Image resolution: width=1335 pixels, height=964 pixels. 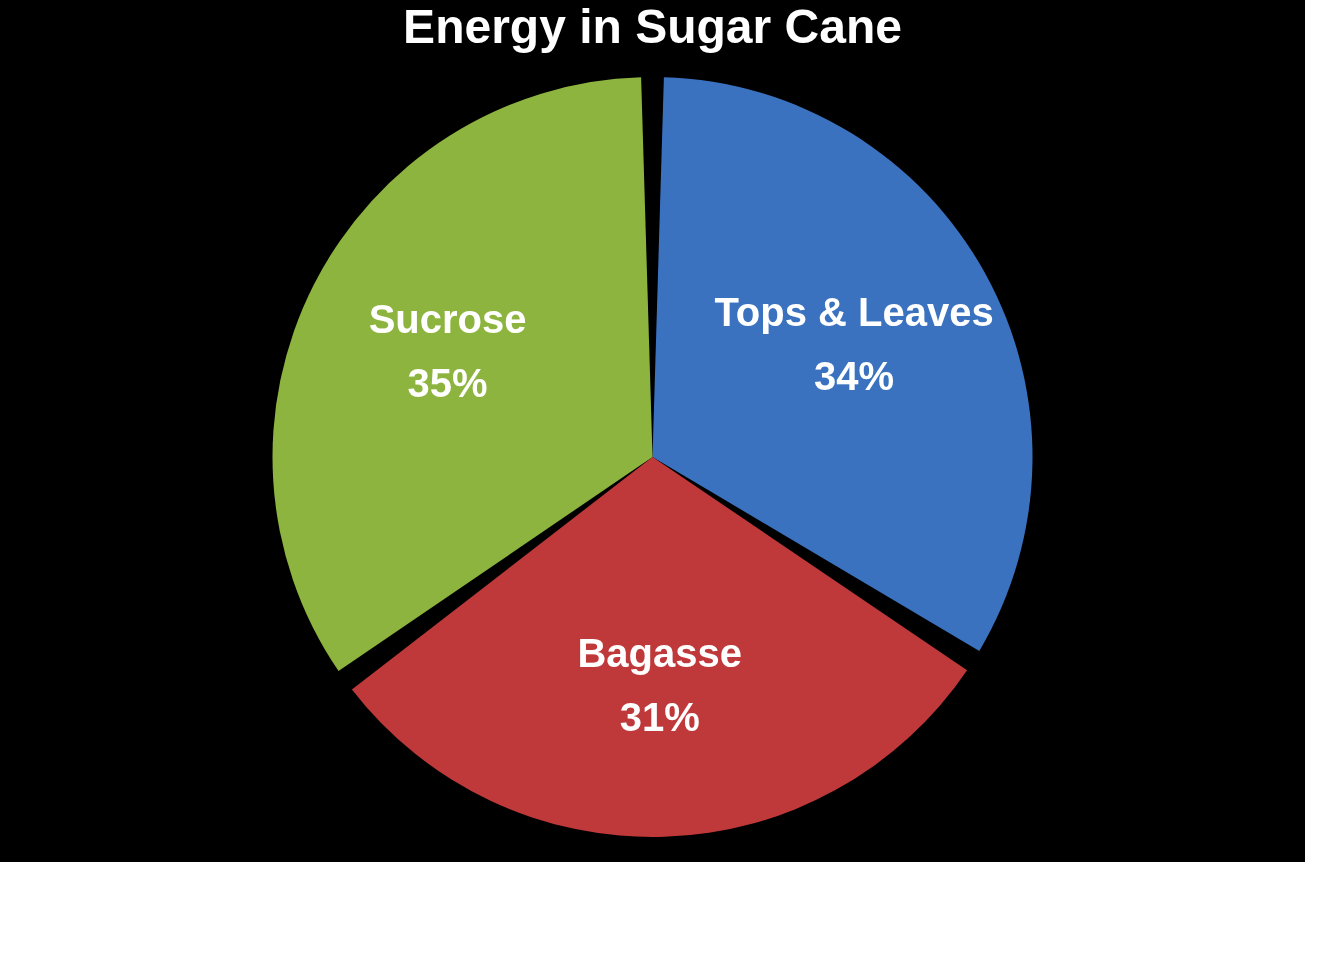 What do you see at coordinates (854, 376) in the screenshot?
I see `data-label: 34%` at bounding box center [854, 376].